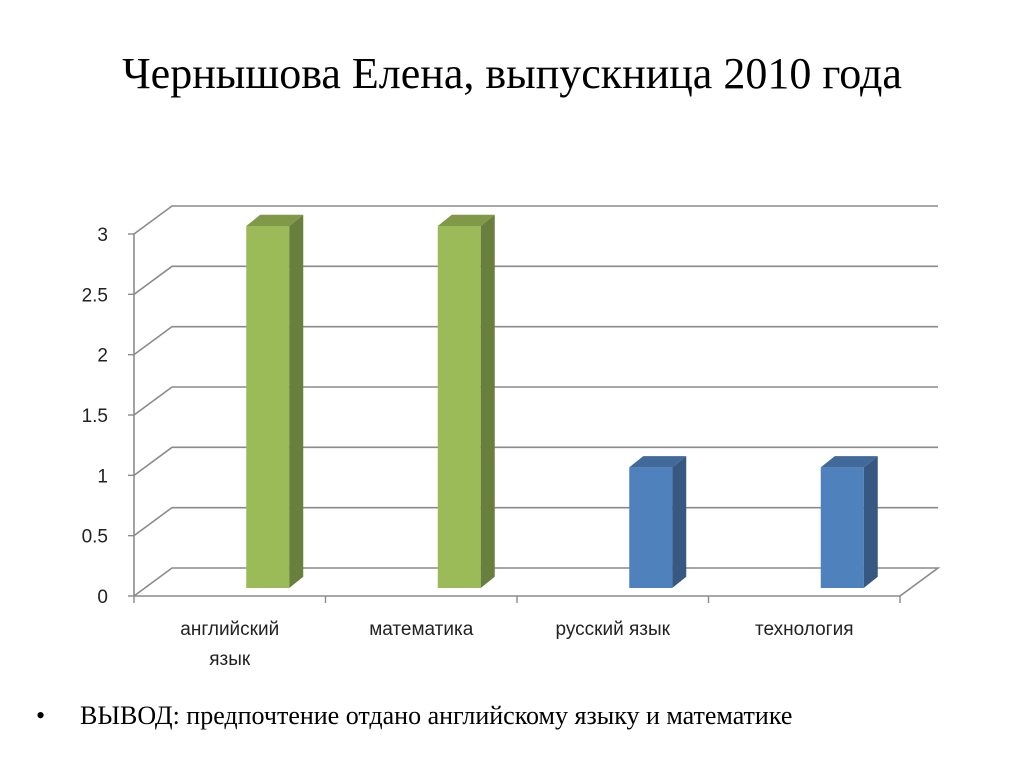 This screenshot has width=1024, height=768. Describe the element at coordinates (512, 73) in the screenshot. I see `slide-title: Чернышова Елена, выпускница 2010 года` at that location.